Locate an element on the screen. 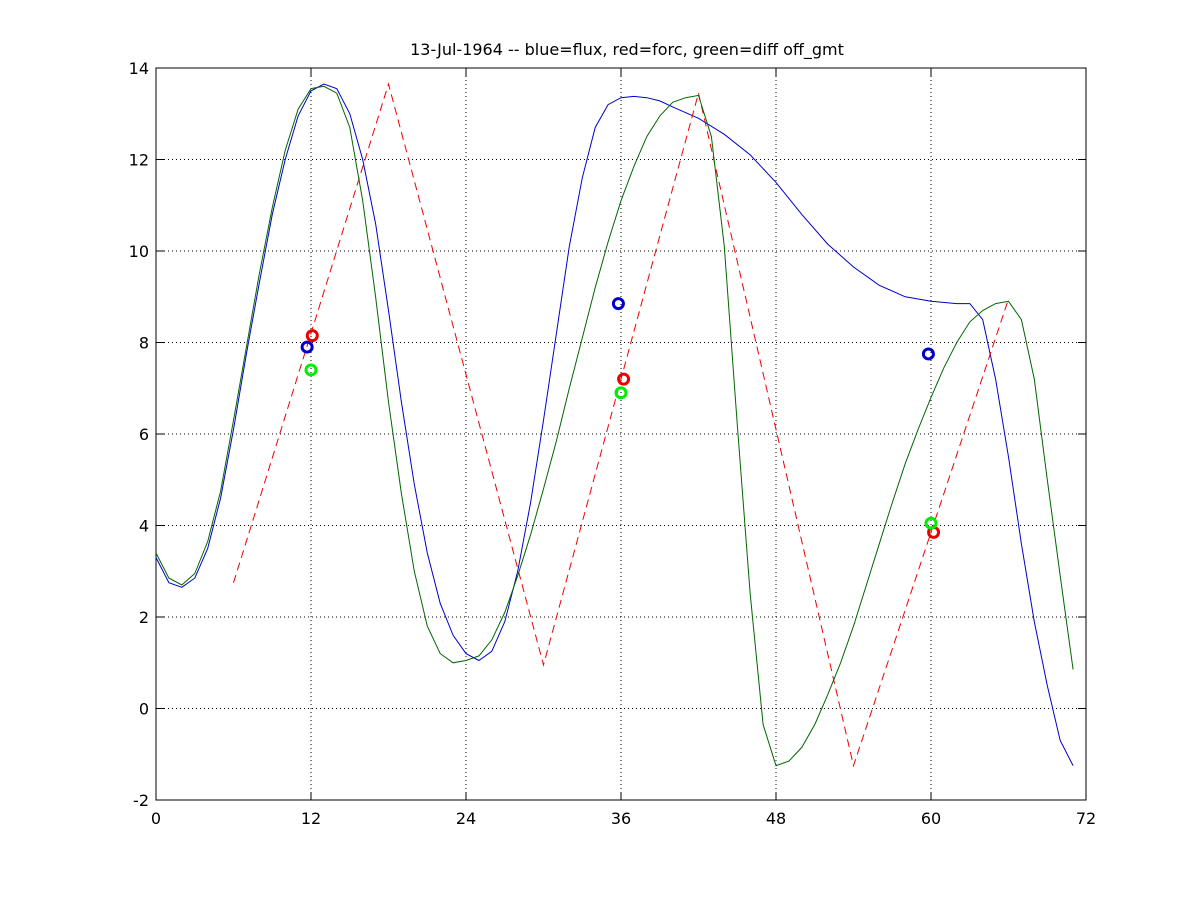 This screenshot has height=904, width=1200. y-tick-label: 8 is located at coordinates (144, 343).